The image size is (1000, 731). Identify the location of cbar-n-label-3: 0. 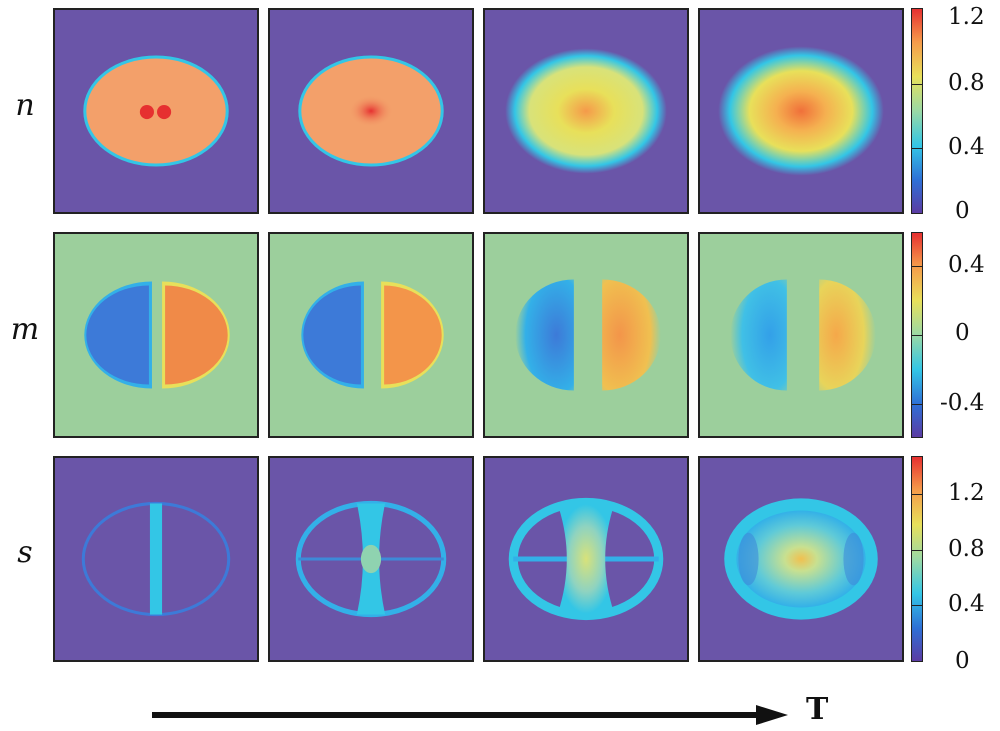
(962, 211).